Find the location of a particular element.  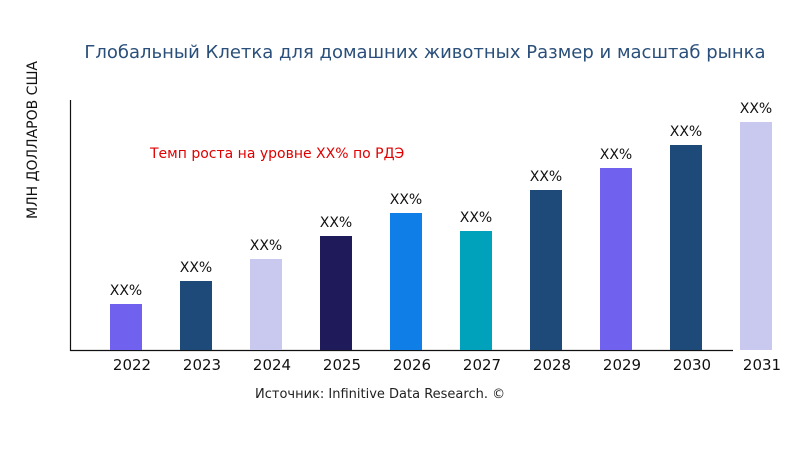

x-tick-label-2028: 2028 is located at coordinates (552, 365).